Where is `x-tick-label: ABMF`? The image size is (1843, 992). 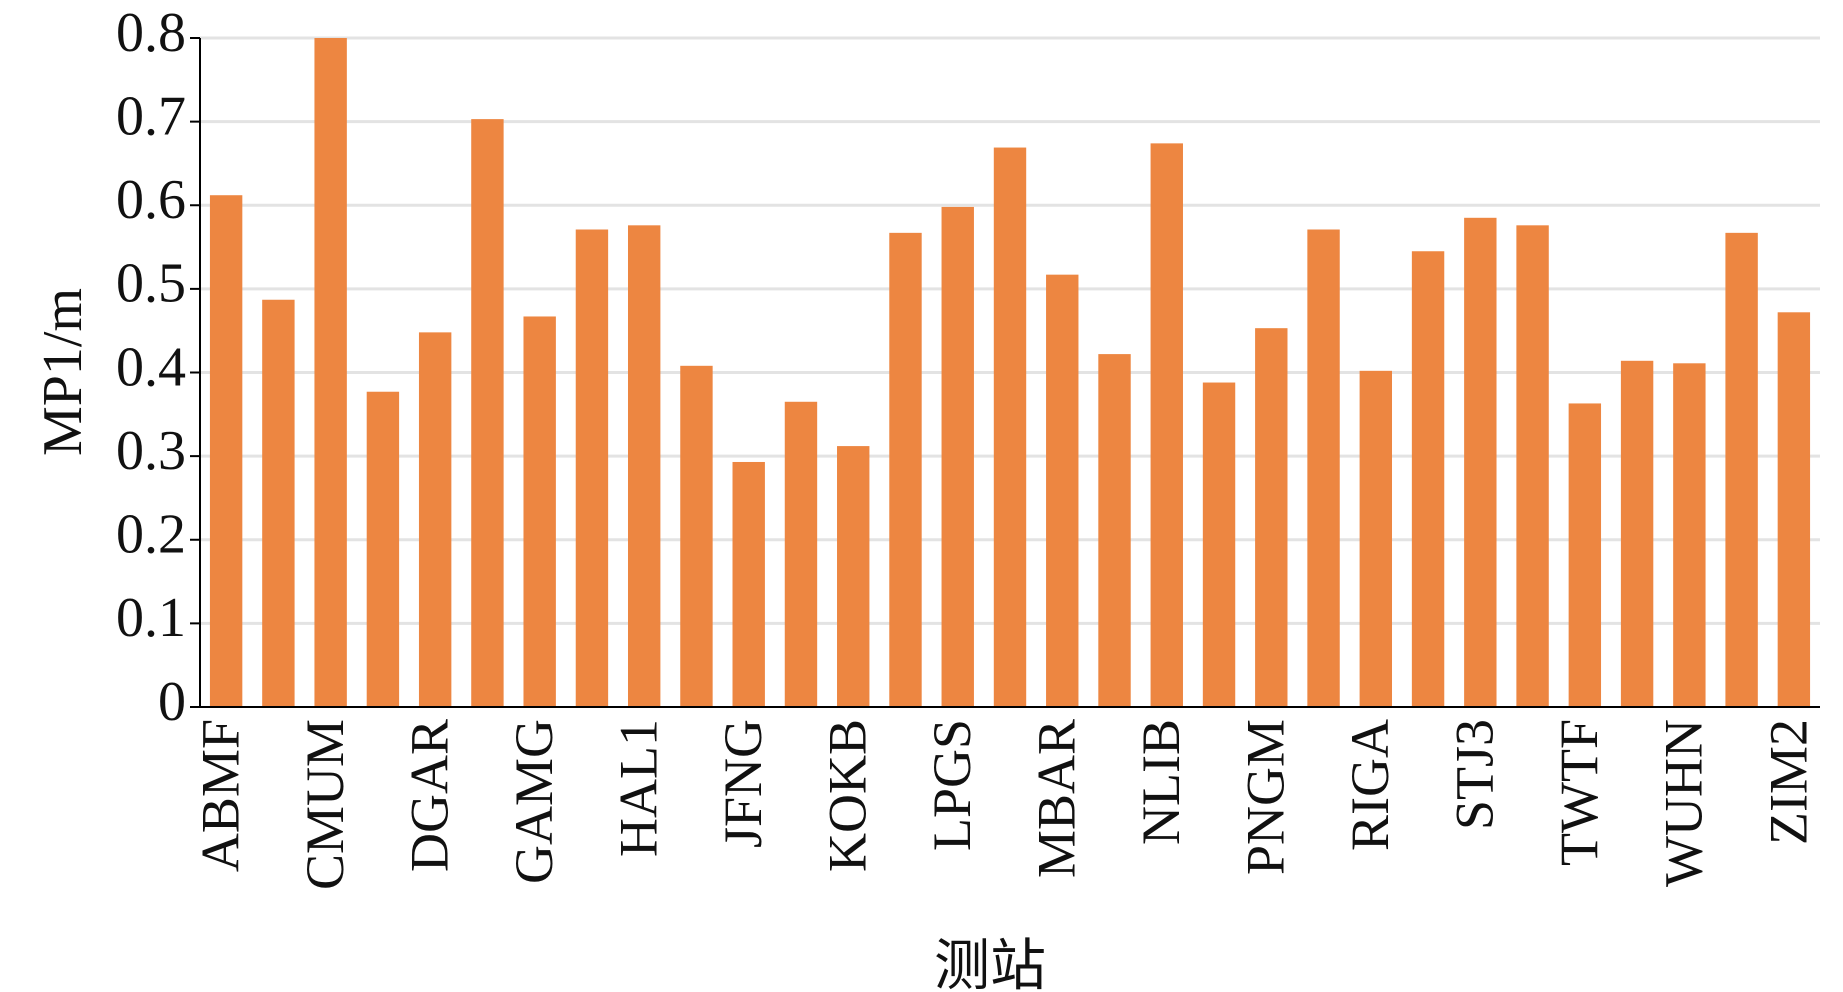 x-tick-label: ABMF is located at coordinates (221, 795).